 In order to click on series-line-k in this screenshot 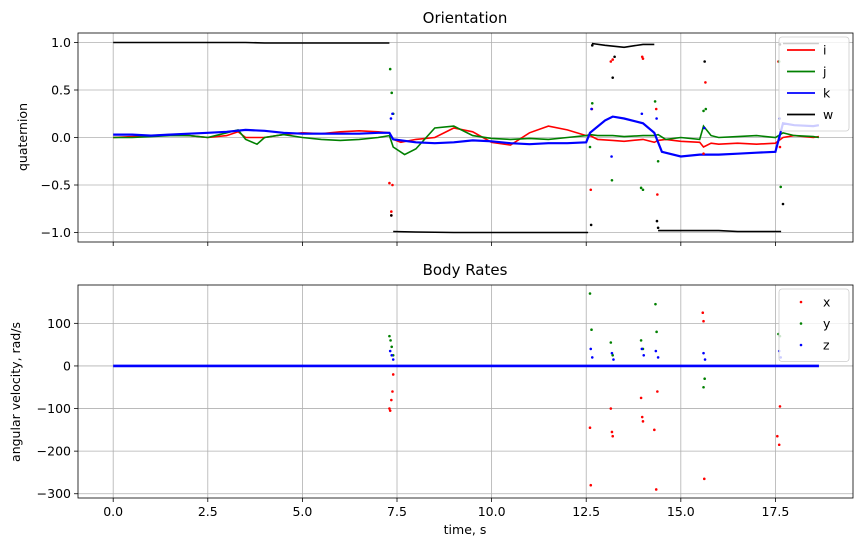, I will do `click(466, 136)`.